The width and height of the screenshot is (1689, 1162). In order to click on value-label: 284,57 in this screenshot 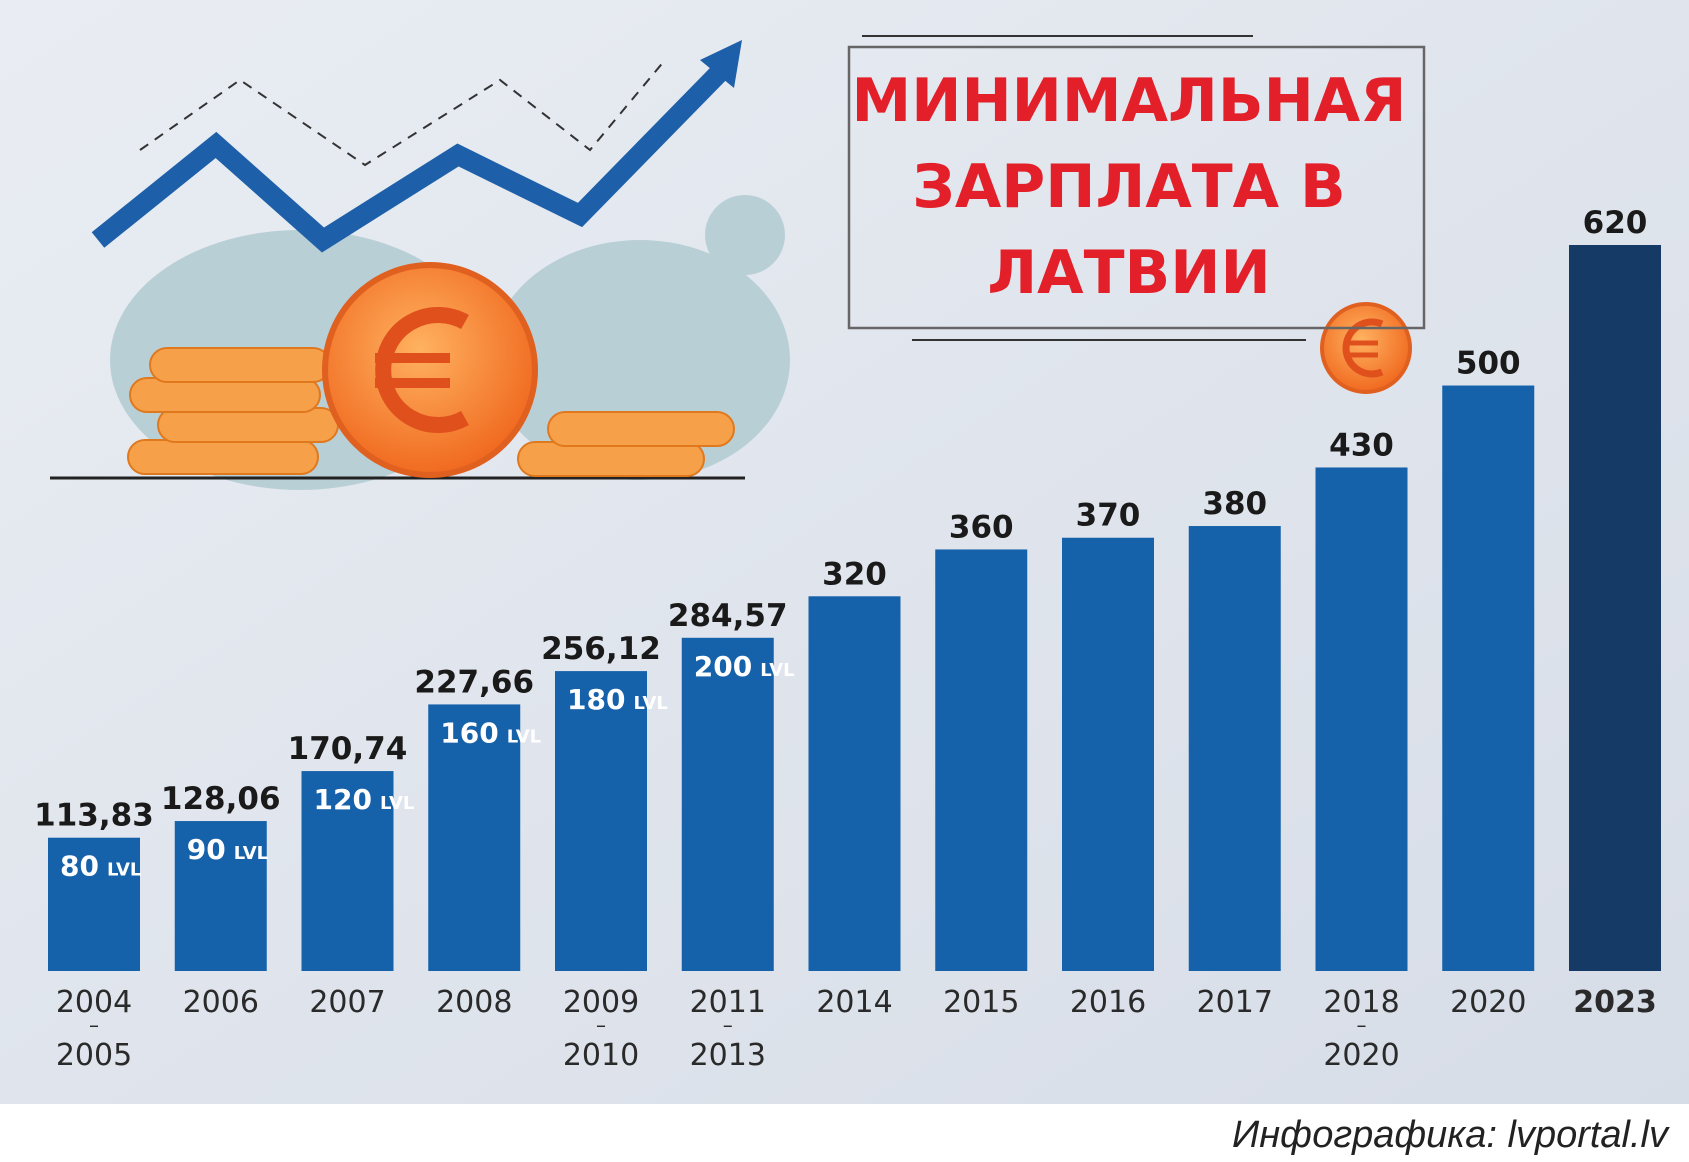, I will do `click(728, 616)`.